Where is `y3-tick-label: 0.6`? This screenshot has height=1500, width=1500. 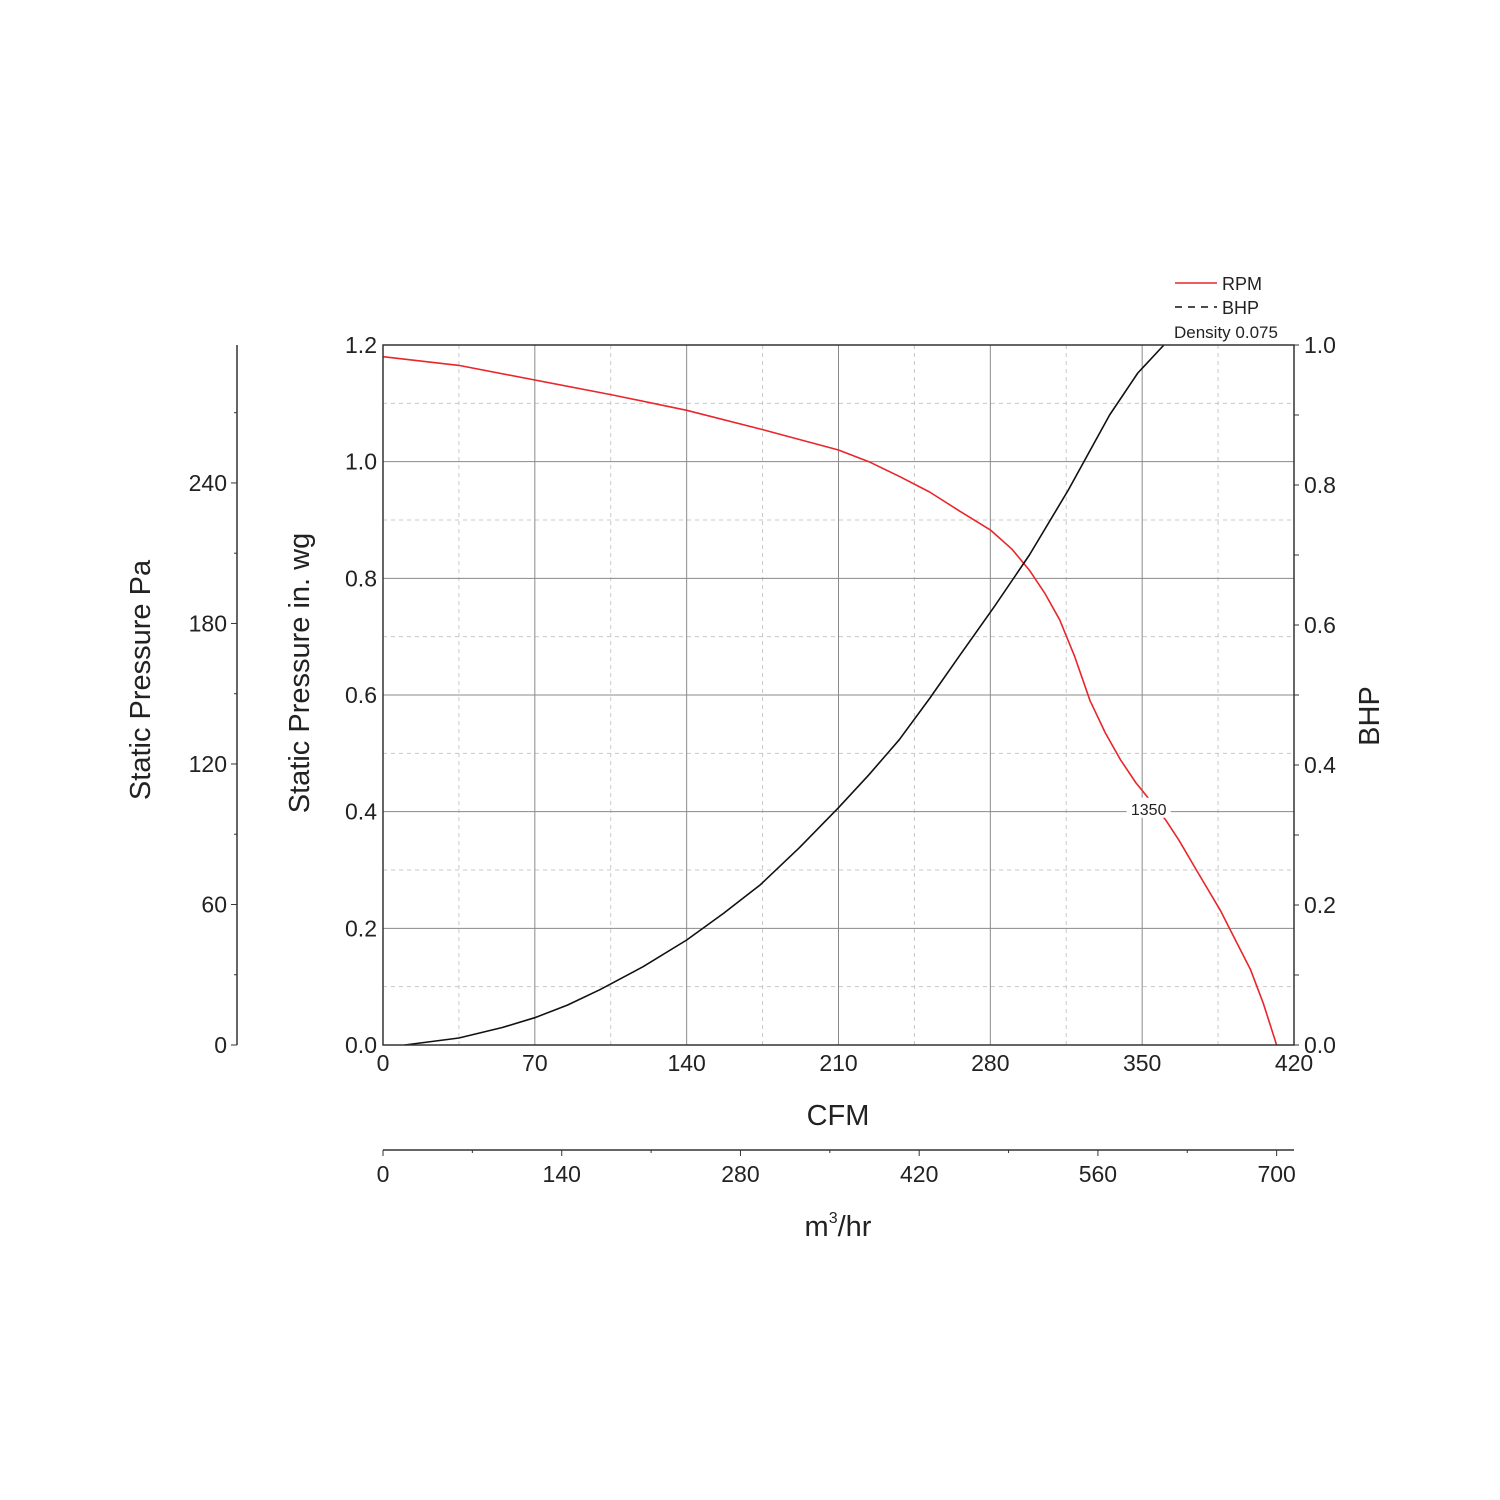
y3-tick-label: 0.6 is located at coordinates (1320, 625).